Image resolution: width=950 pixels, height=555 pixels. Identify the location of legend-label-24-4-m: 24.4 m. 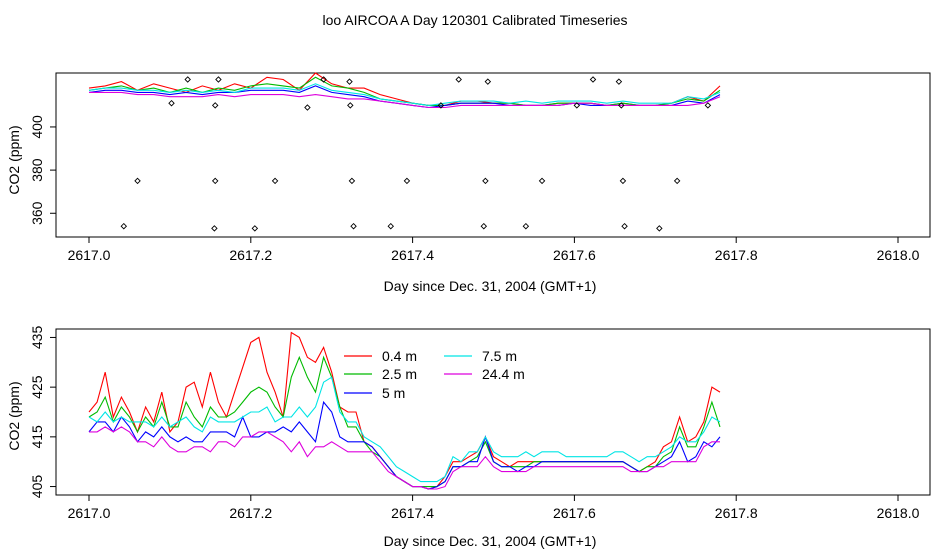
(503, 374).